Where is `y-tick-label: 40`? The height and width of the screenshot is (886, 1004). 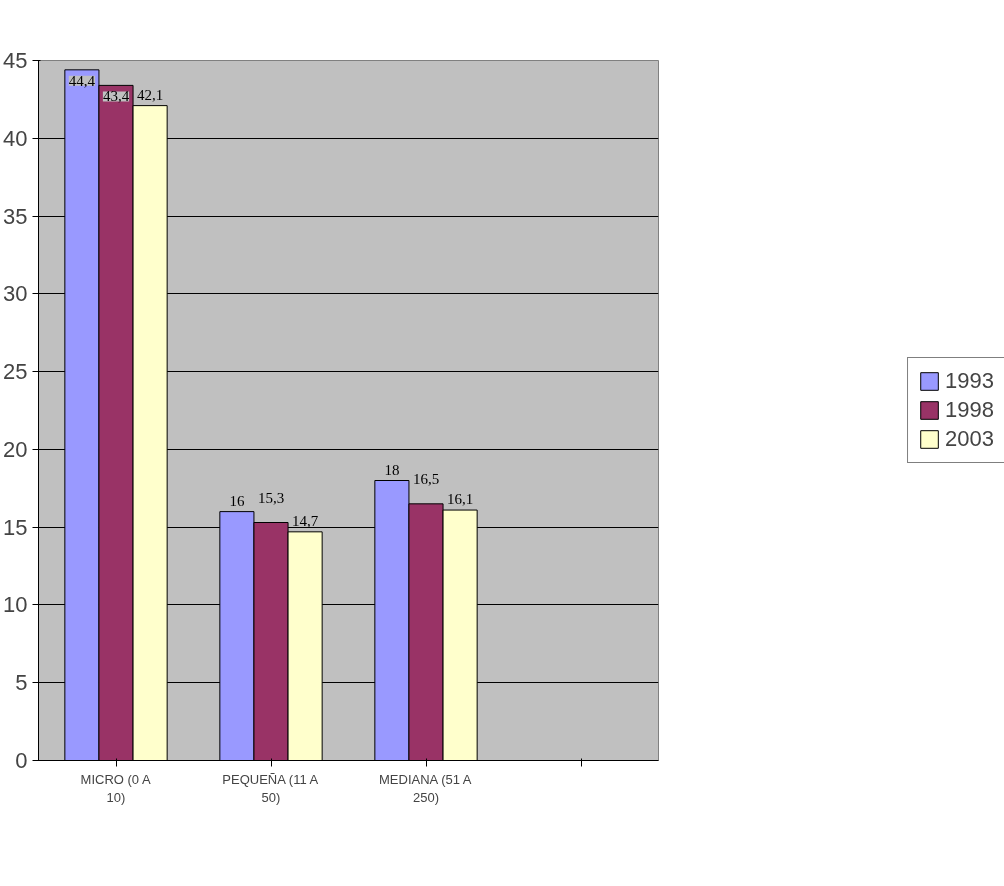 y-tick-label: 40 is located at coordinates (15, 138).